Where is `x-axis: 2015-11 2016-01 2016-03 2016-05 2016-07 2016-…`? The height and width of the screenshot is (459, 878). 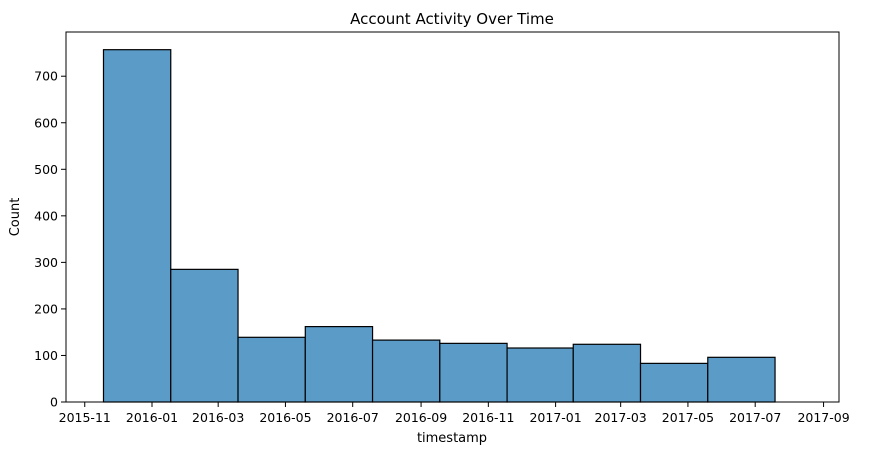
x-axis: 2015-11 2016-01 2016-03 2016-05 2016-07 2016-… is located at coordinates (454, 413).